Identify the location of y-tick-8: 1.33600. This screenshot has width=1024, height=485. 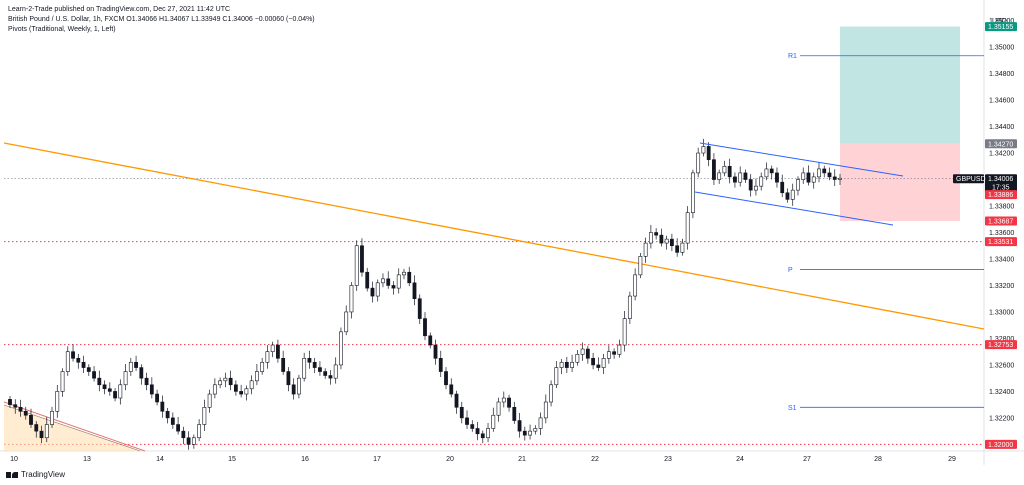
(1001, 233).